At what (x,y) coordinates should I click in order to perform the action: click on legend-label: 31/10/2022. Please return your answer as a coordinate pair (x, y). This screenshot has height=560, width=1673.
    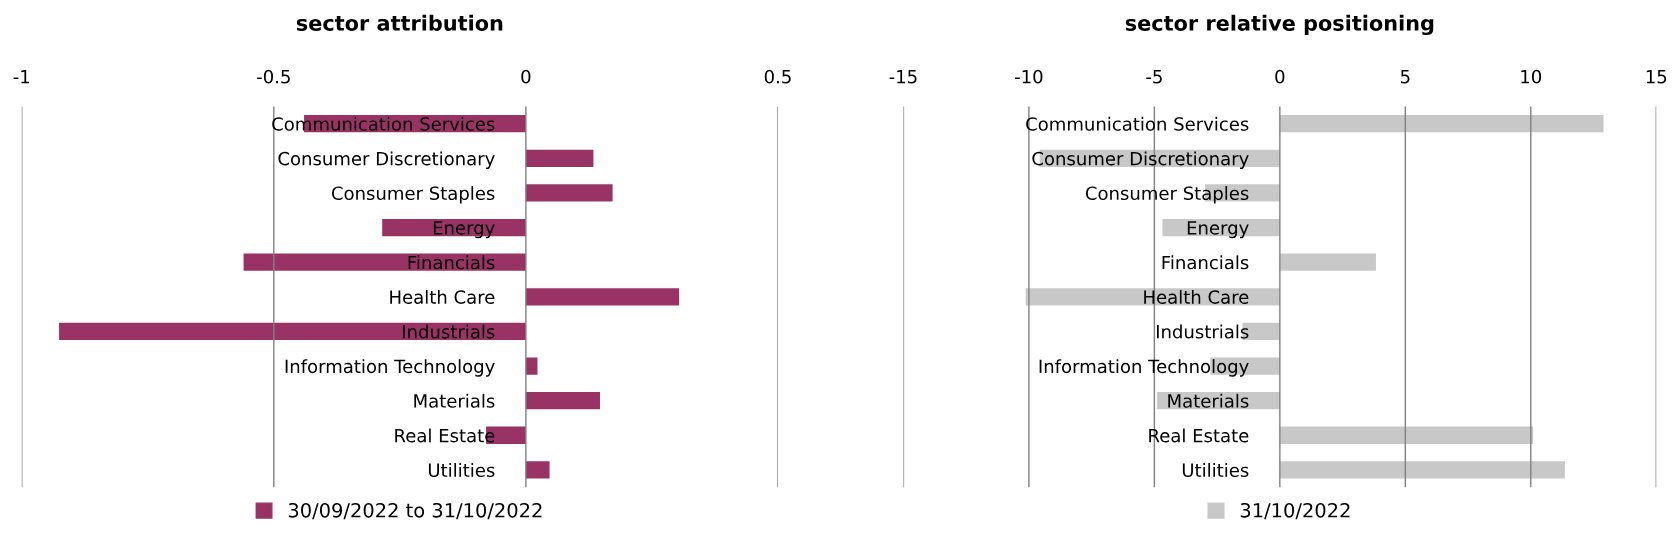
    Looking at the image, I should click on (1295, 511).